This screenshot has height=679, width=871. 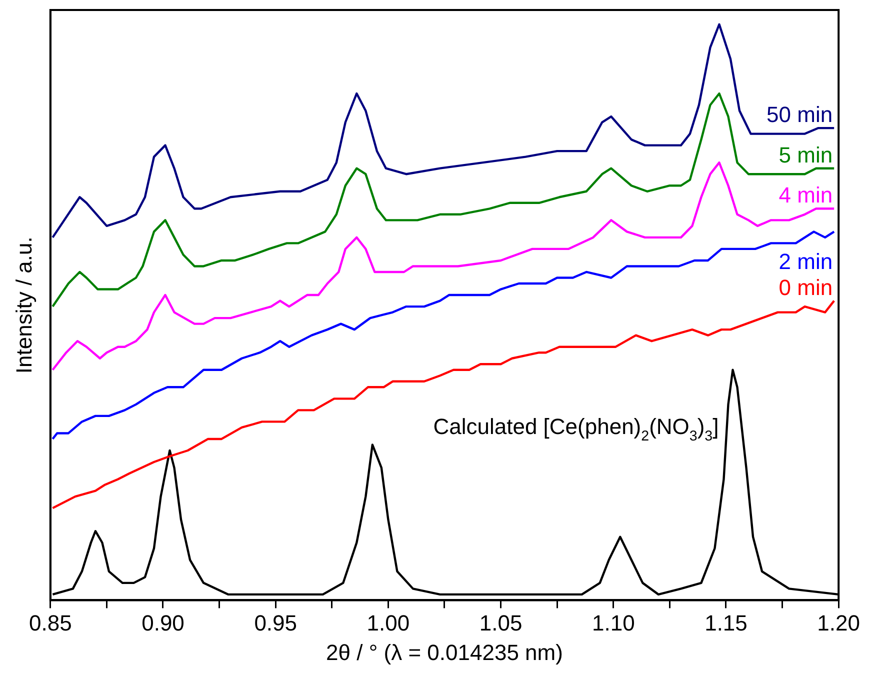 I want to click on series-label: 4 min, so click(x=805, y=195).